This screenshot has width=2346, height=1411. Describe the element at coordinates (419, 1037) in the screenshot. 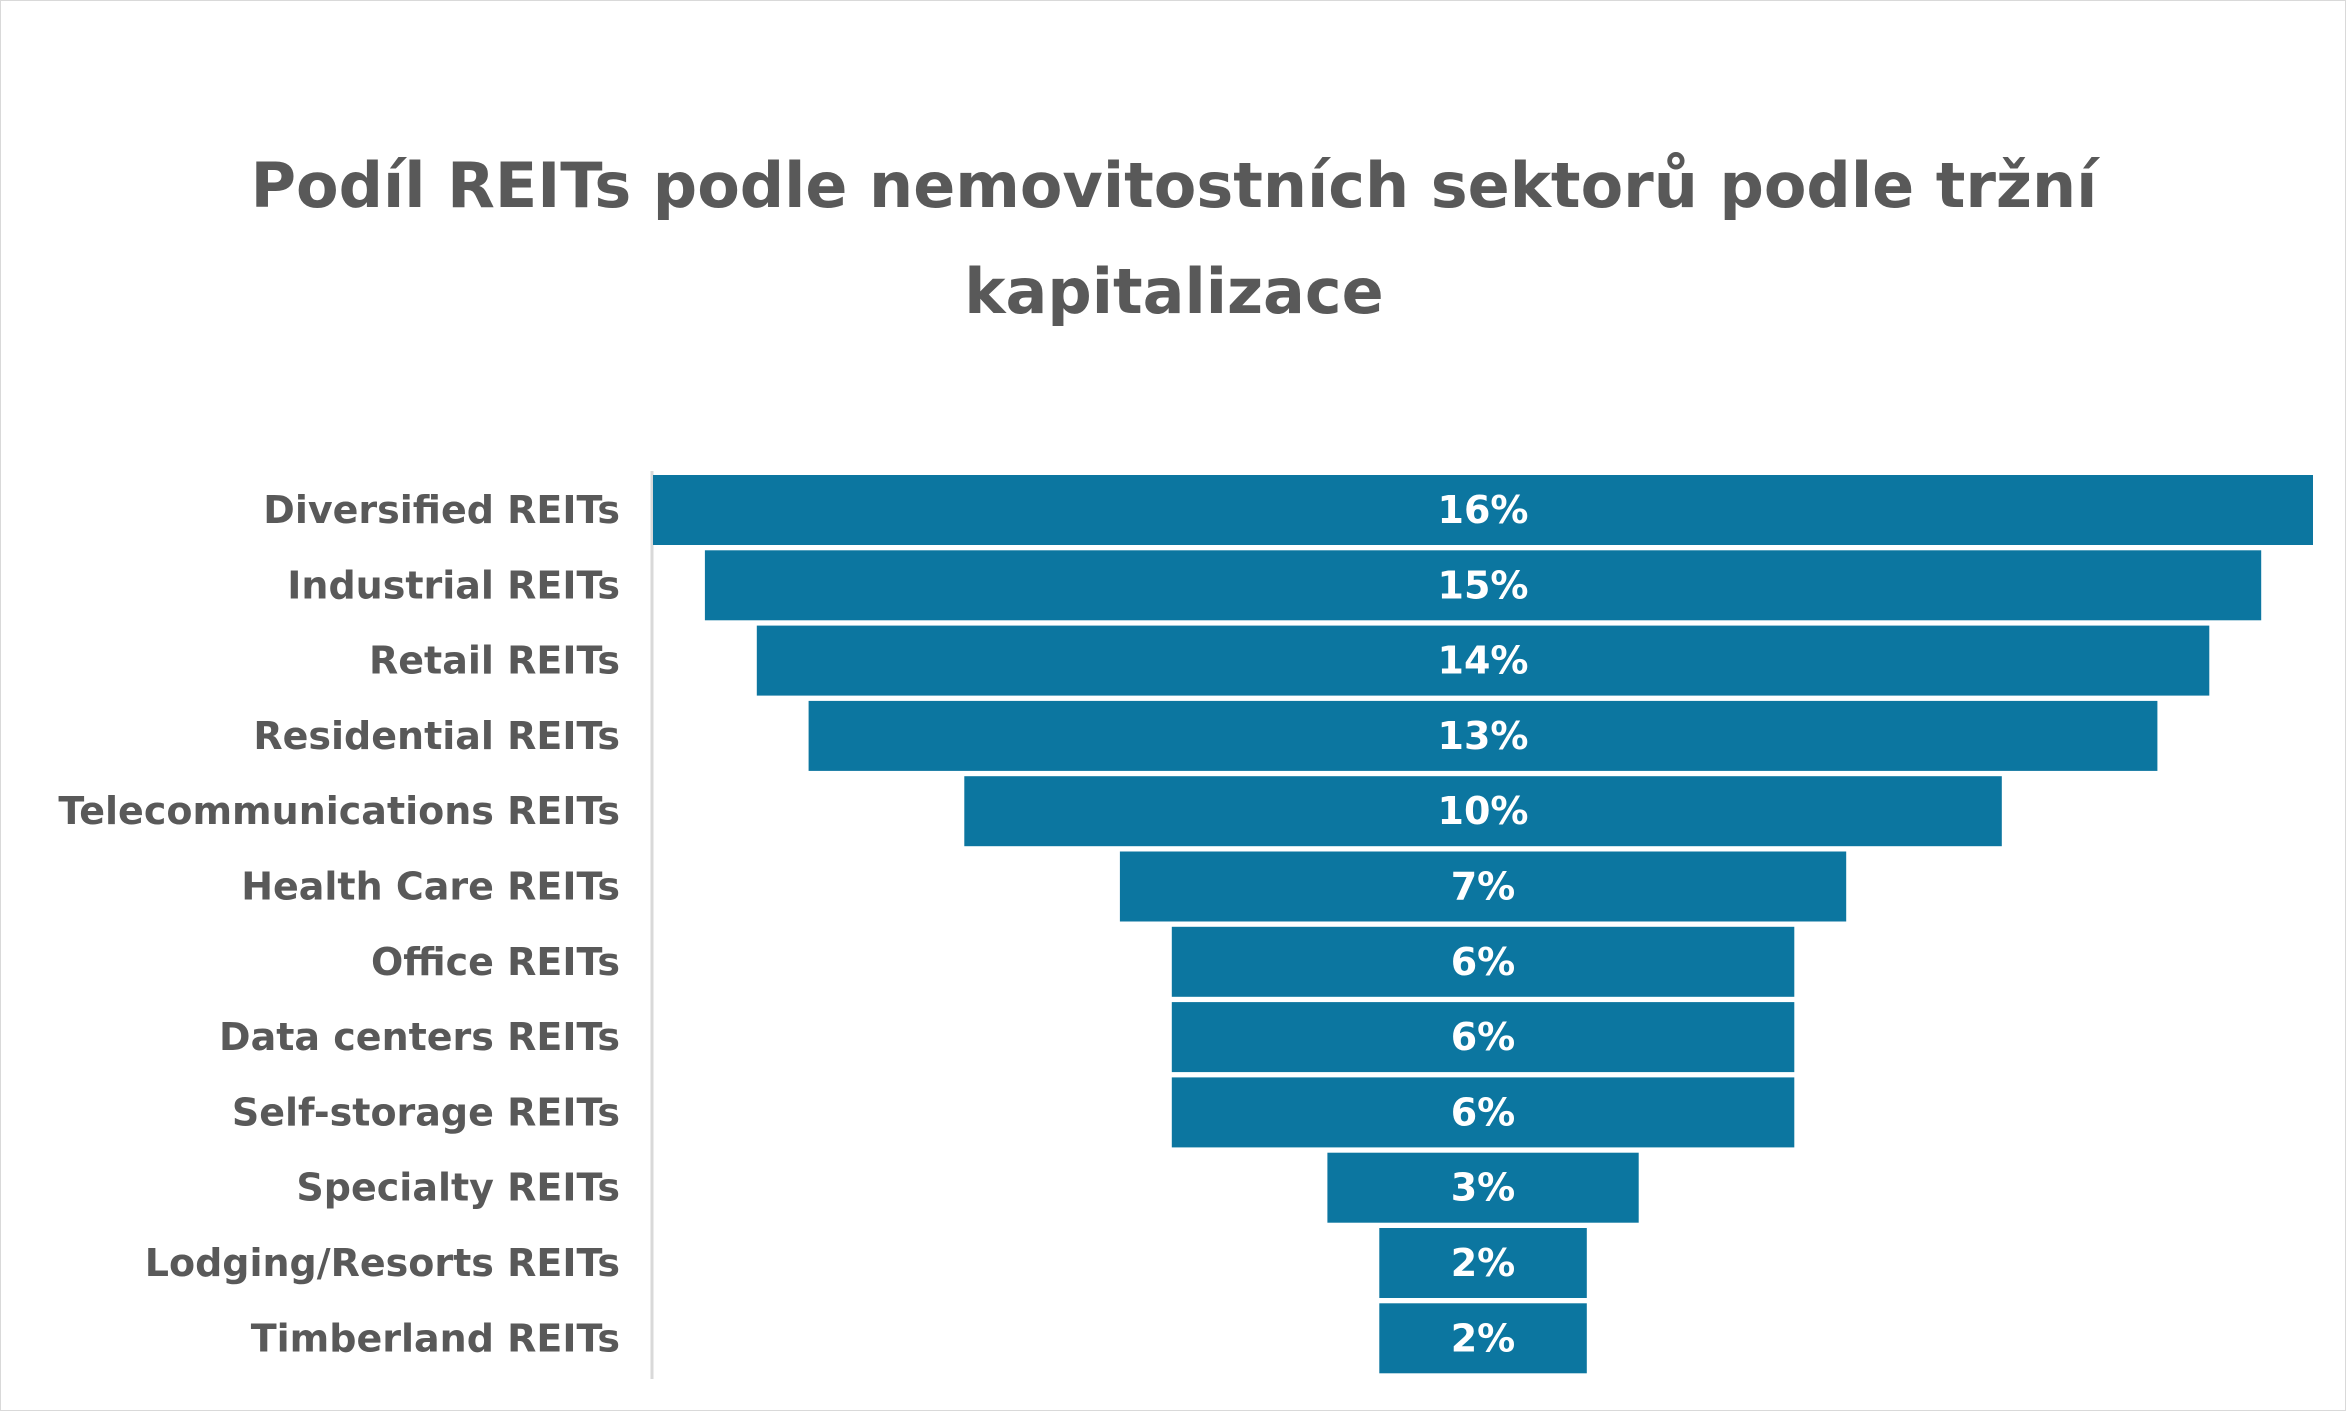

I see `category-label: Data centers REITs` at that location.